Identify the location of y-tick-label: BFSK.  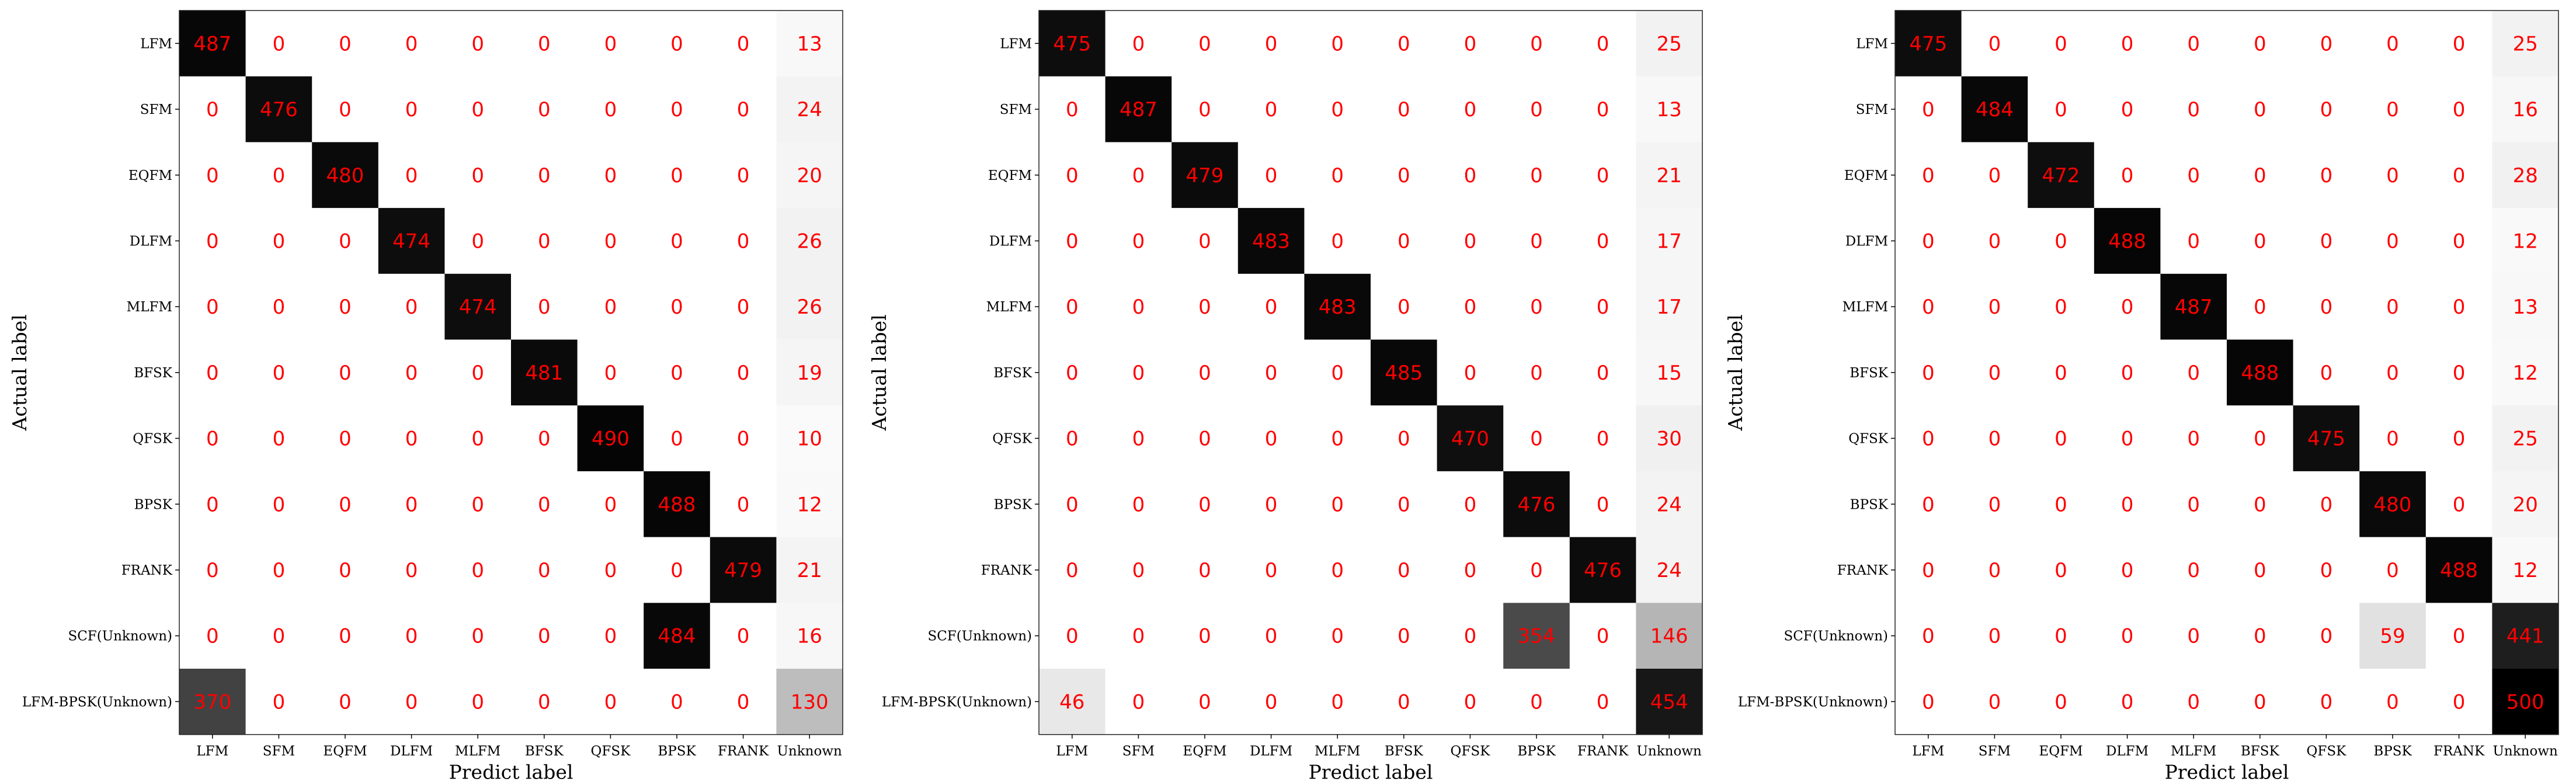
(1870, 373).